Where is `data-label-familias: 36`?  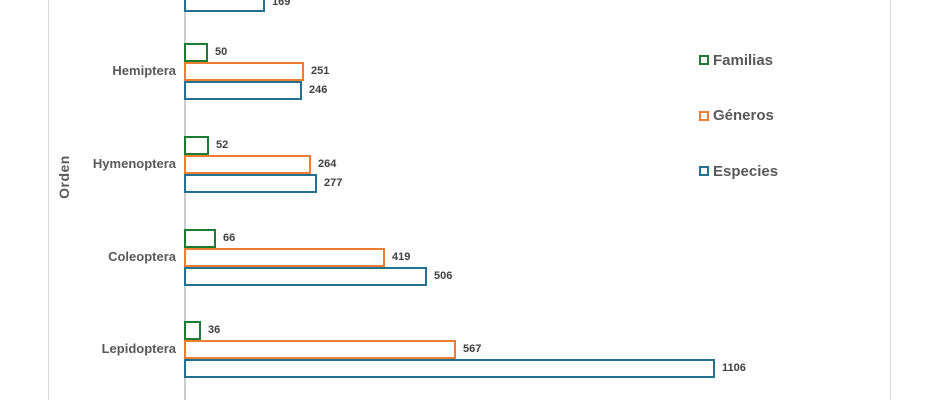
data-label-familias: 36 is located at coordinates (214, 330).